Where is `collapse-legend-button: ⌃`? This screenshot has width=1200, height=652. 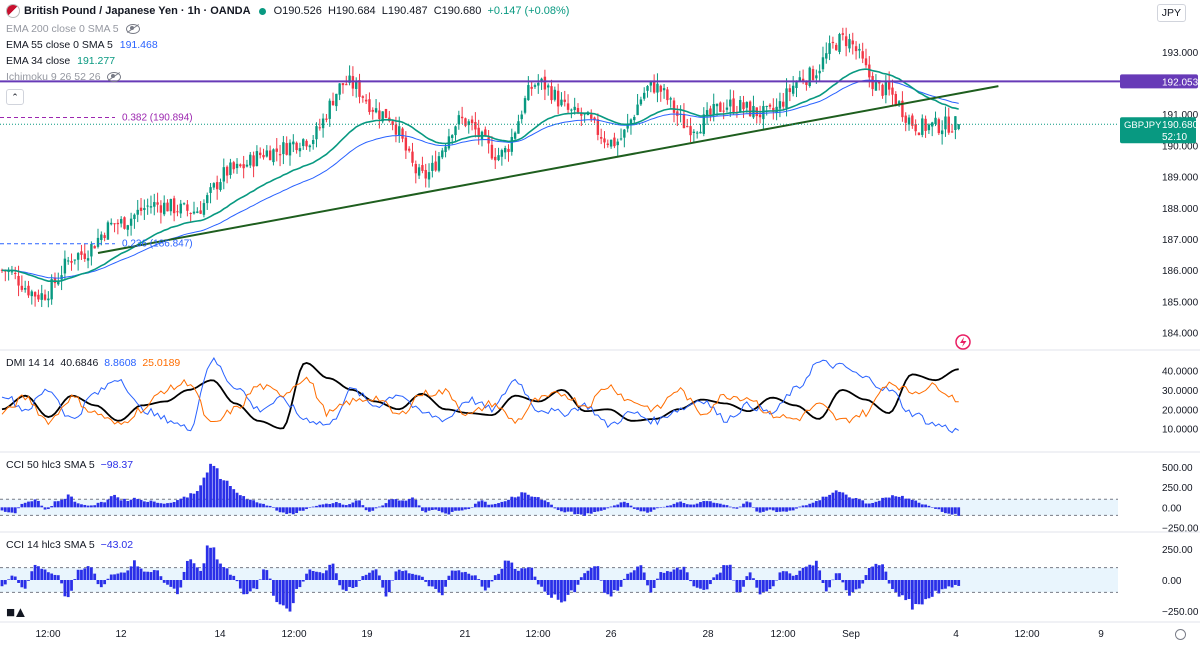
collapse-legend-button: ⌃ is located at coordinates (15, 97).